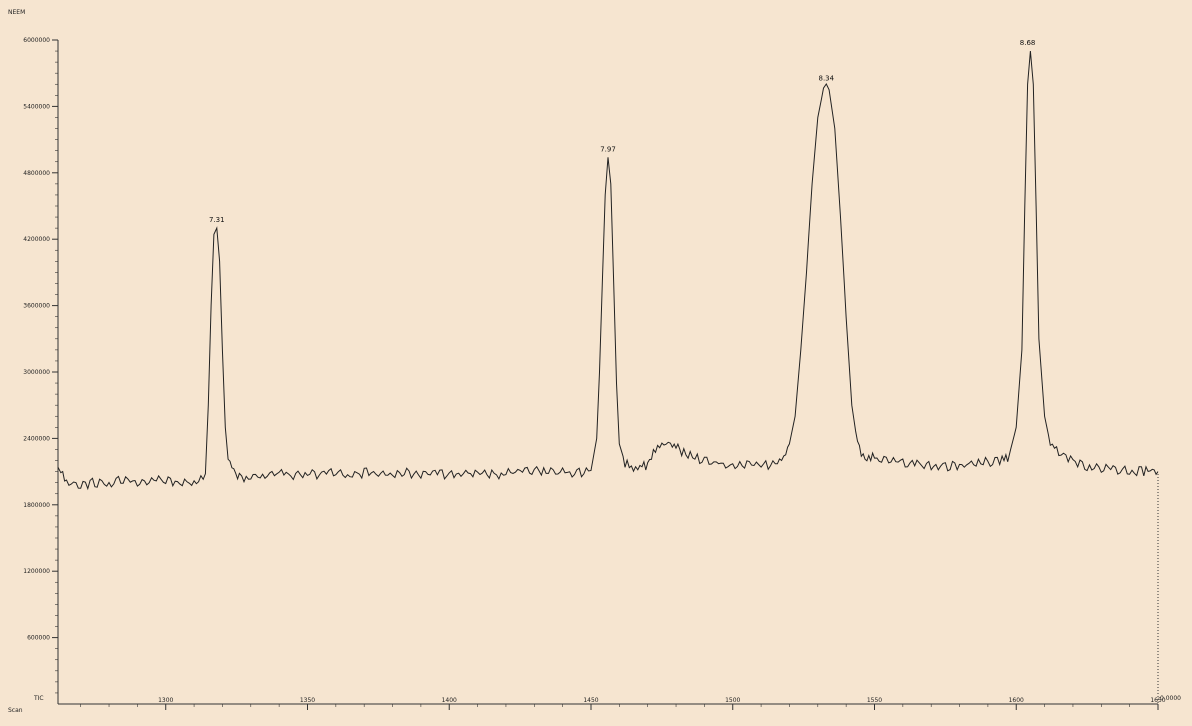 The image size is (1192, 726). Describe the element at coordinates (827, 78) in the screenshot. I see `peak-label: 8.34` at that location.